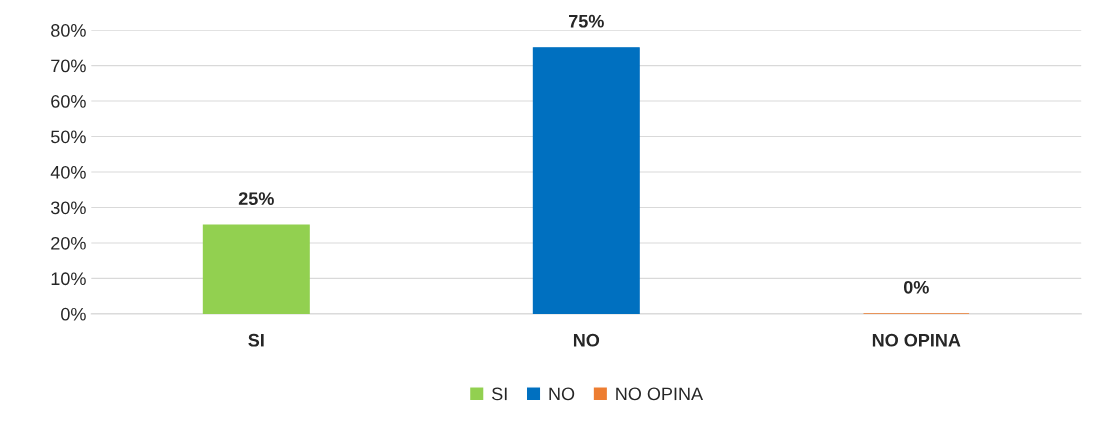 This screenshot has width=1100, height=430. What do you see at coordinates (499, 394) in the screenshot?
I see `legend-label: SI` at bounding box center [499, 394].